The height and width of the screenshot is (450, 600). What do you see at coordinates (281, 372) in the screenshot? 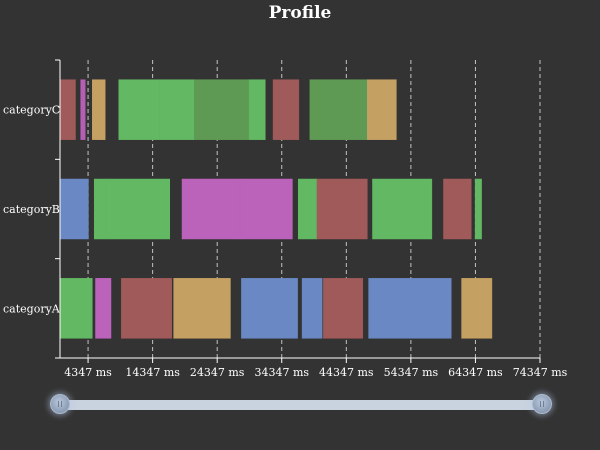
I see `x-tick-label: 34347 ms` at bounding box center [281, 372].